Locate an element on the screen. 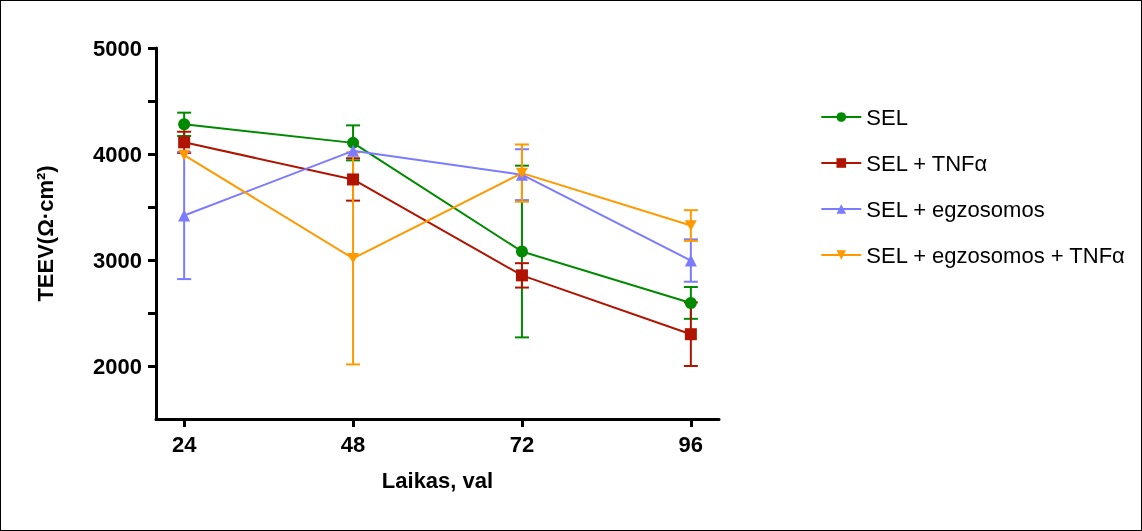  y-tick-label: 3000 is located at coordinates (117, 260).